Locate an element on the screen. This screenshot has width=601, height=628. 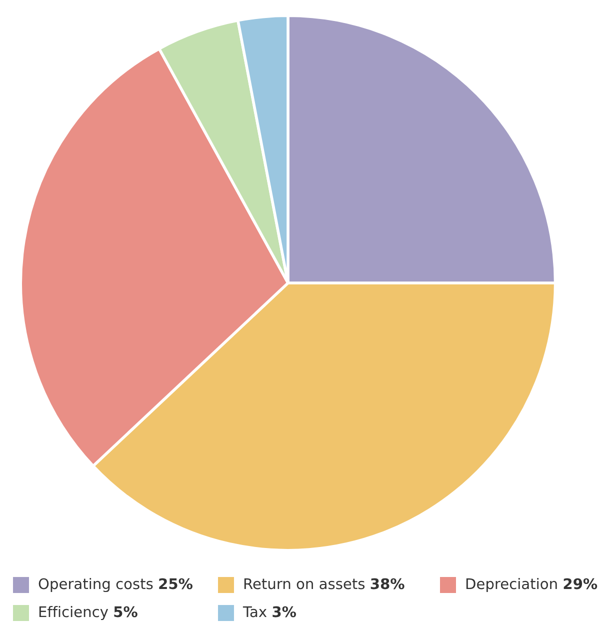
legend-label: Return on assets is located at coordinates (304, 584).